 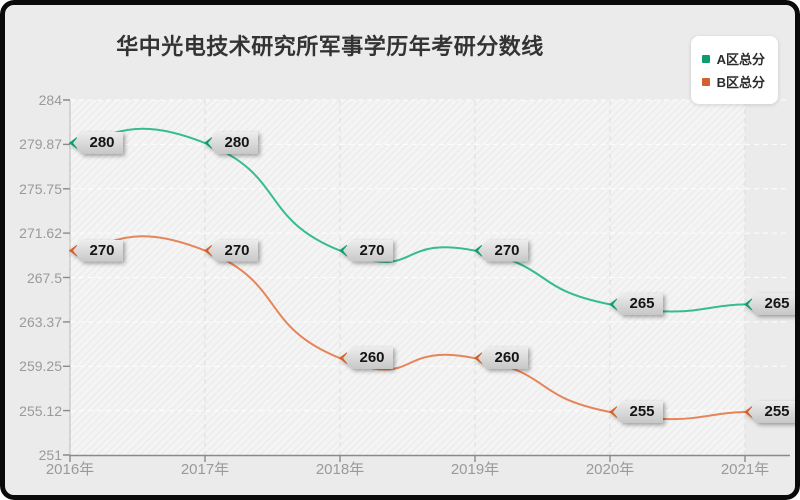 What do you see at coordinates (610, 469) in the screenshot?
I see `x-axis-label: 2020年` at bounding box center [610, 469].